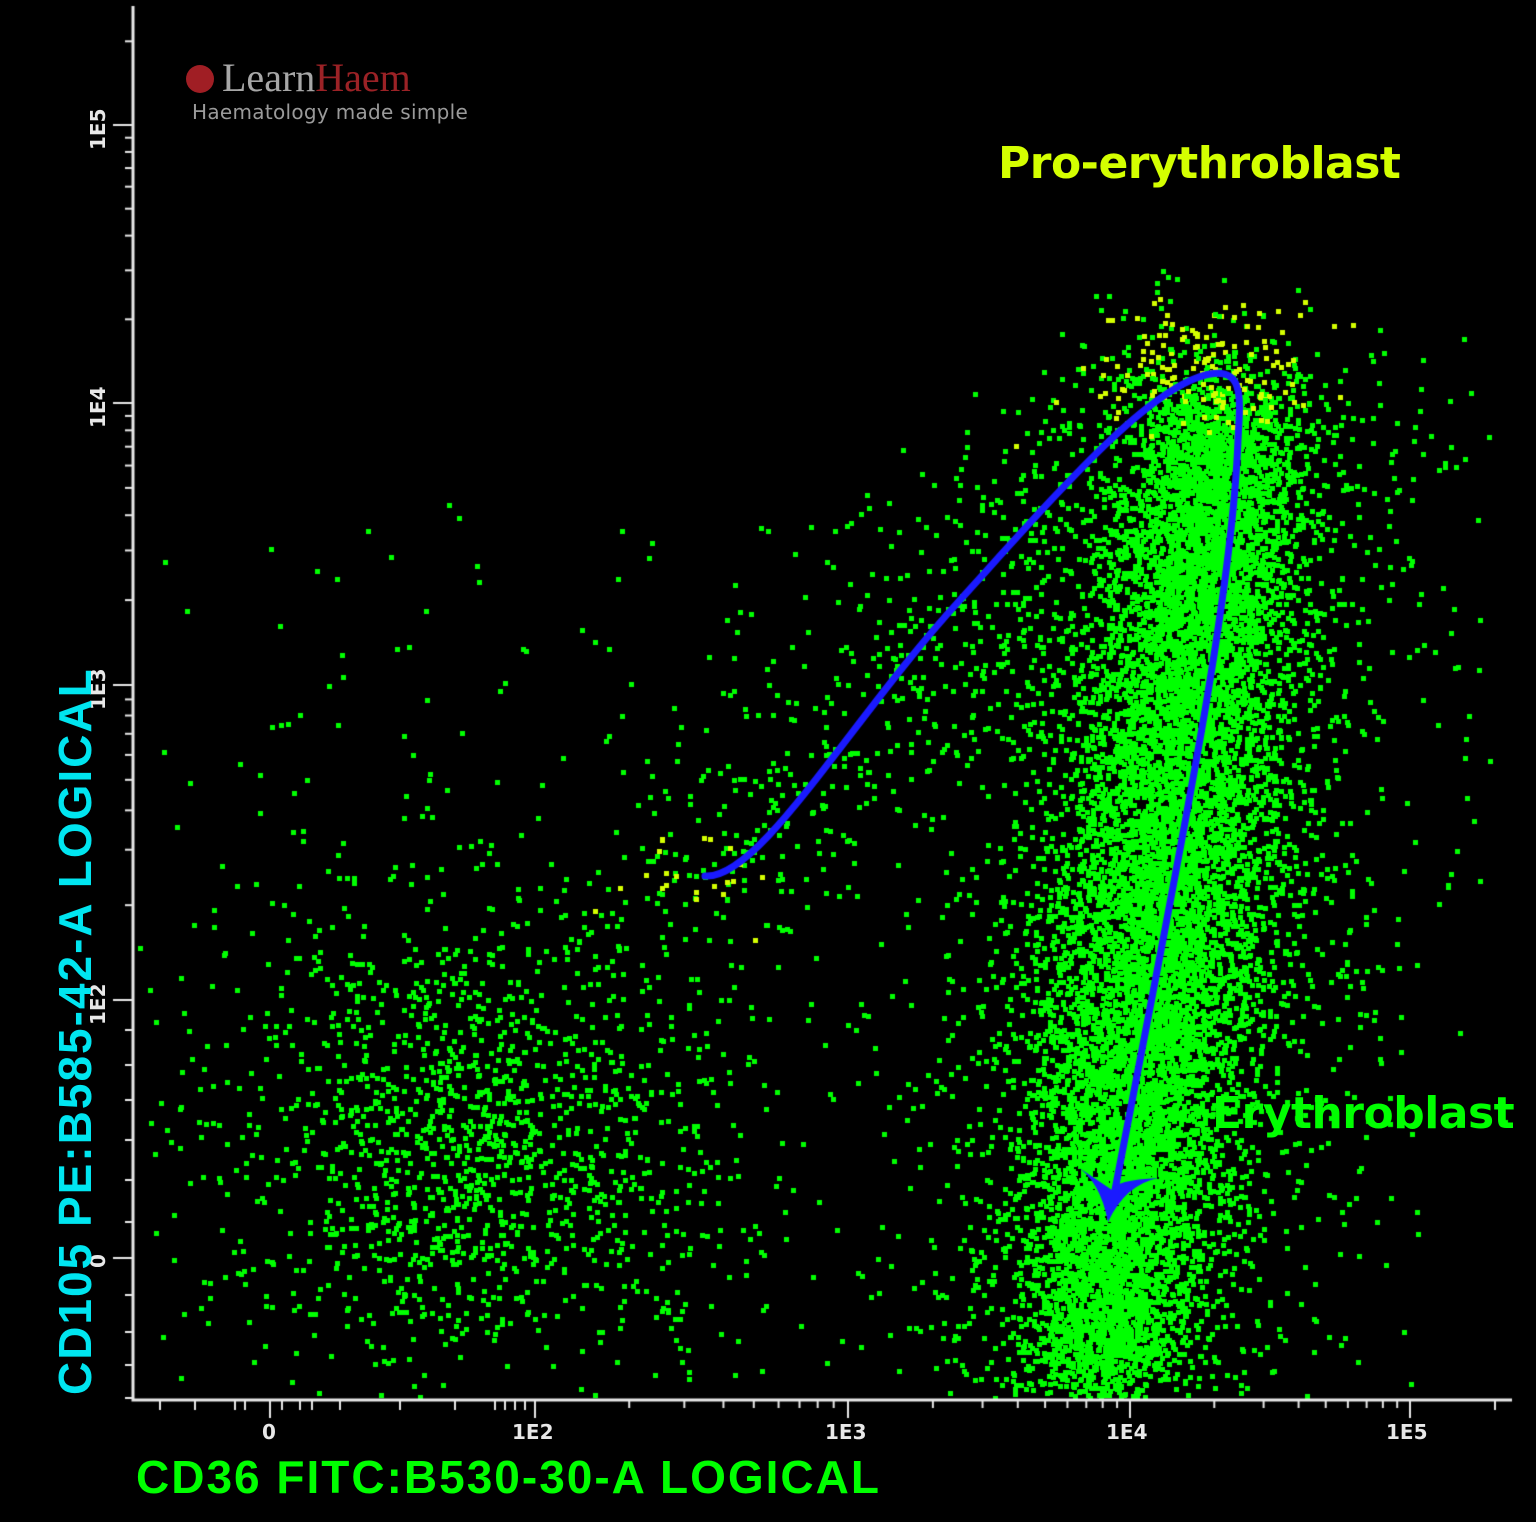 The image size is (1536, 1522). I want to click on learnhaem-logo: LearnHaem Haematology made simple, so click(327, 90).